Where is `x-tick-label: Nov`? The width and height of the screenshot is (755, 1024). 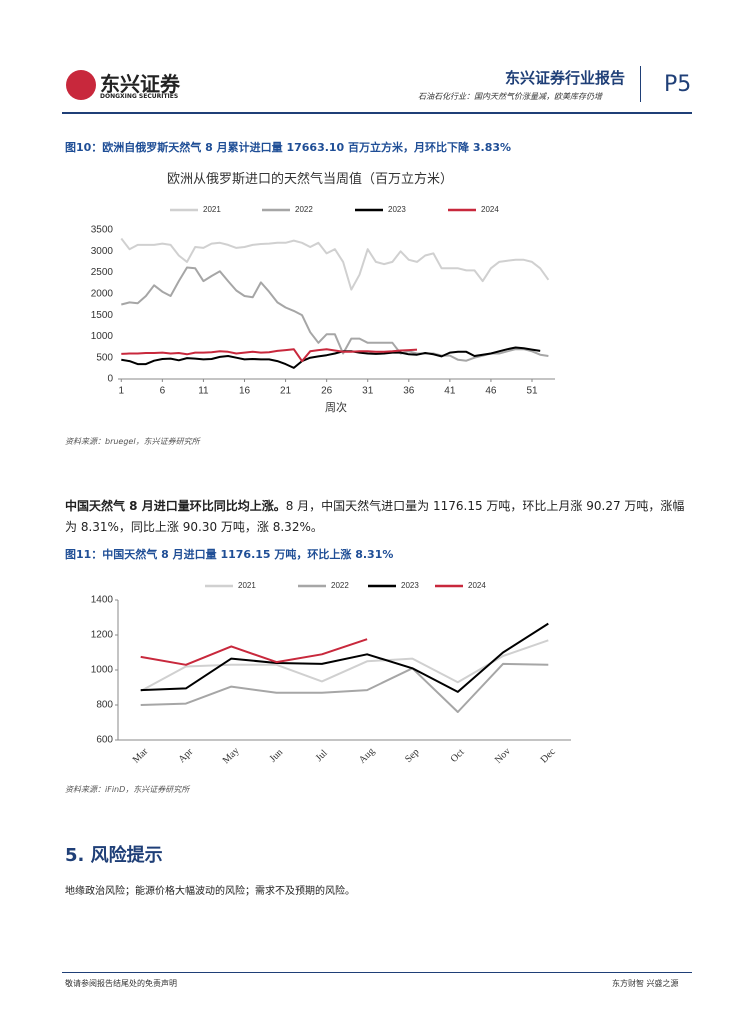
x-tick-label: Nov is located at coordinates (503, 756).